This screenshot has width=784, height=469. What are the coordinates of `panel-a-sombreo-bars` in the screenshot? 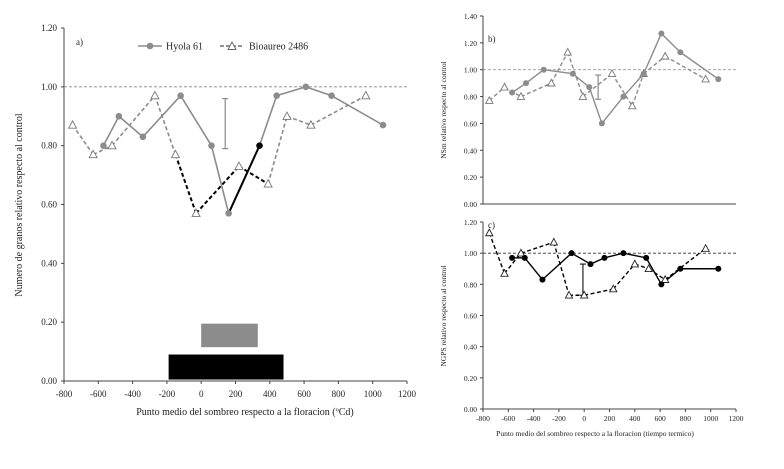 It's located at (226, 351).